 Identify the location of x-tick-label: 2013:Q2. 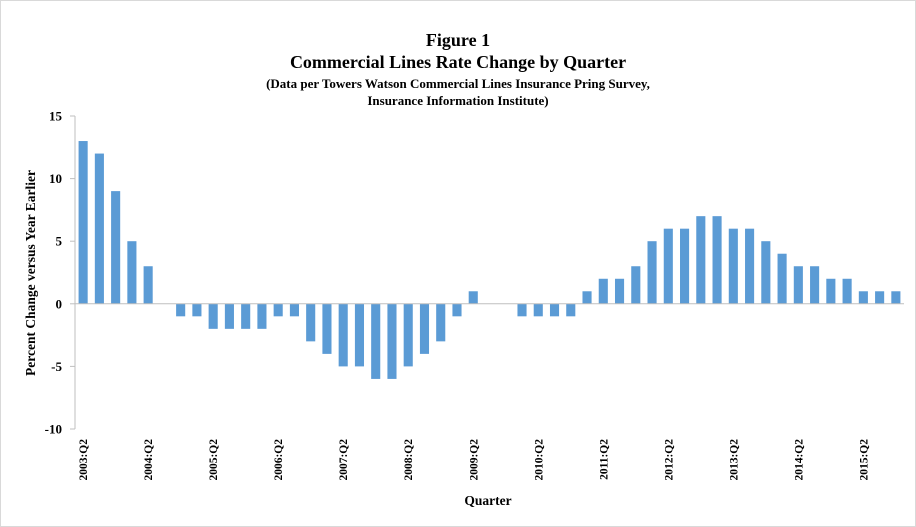
(734, 460).